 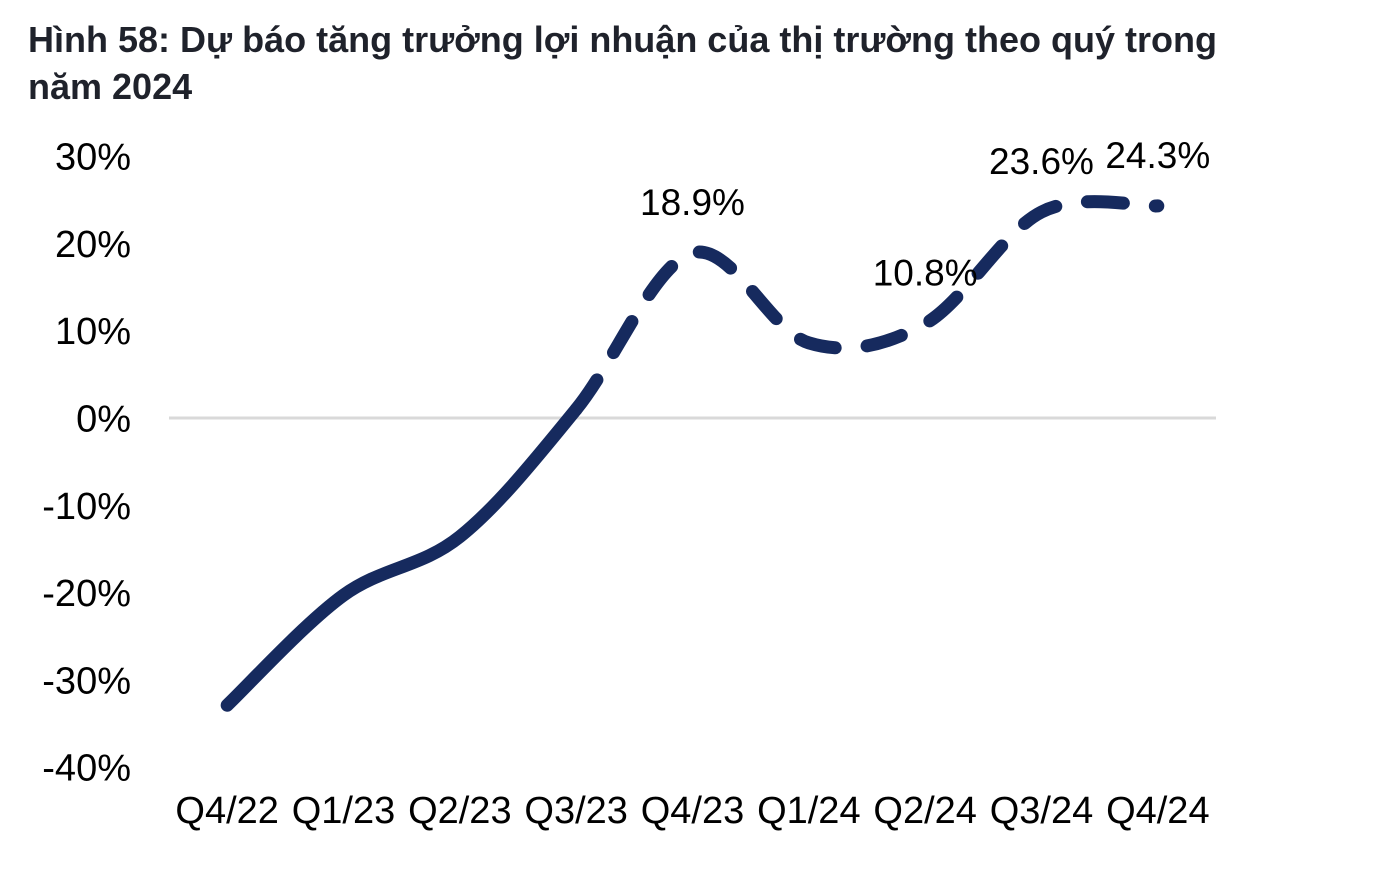 What do you see at coordinates (867, 305) in the screenshot?
I see `earnings-growth-line-forecast` at bounding box center [867, 305].